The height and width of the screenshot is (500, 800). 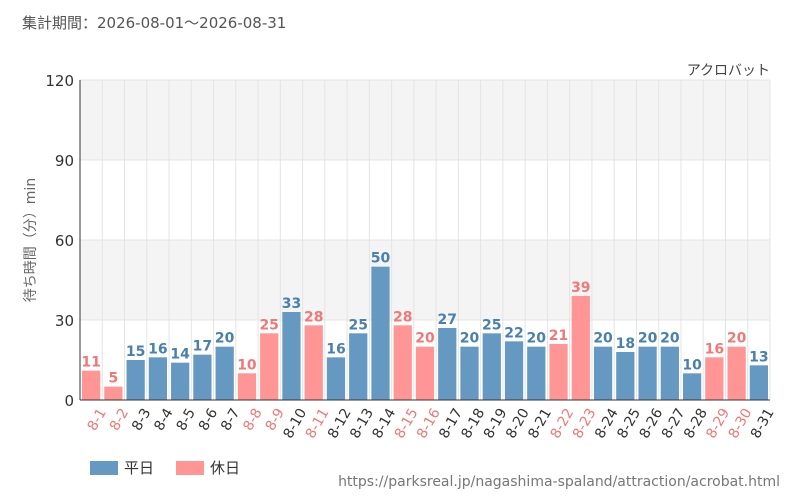 I want to click on x-tick-label: 8-5, so click(x=186, y=420).